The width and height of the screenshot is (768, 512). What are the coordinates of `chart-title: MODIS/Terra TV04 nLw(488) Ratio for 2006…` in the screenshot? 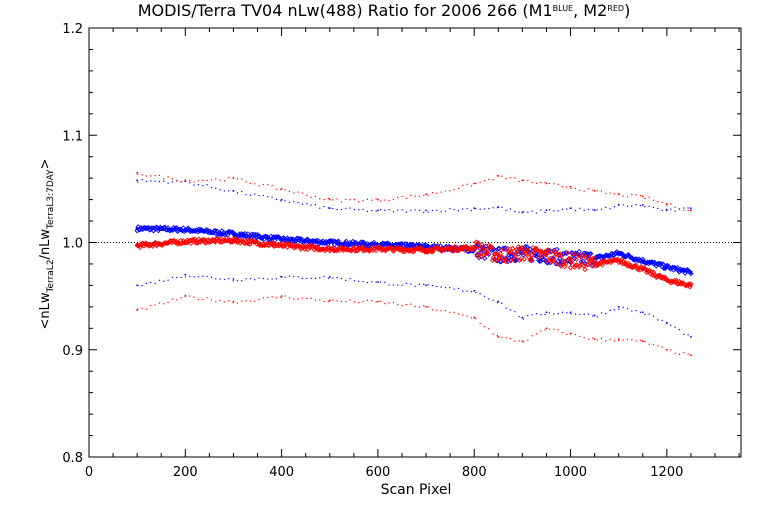 It's located at (384, 10).